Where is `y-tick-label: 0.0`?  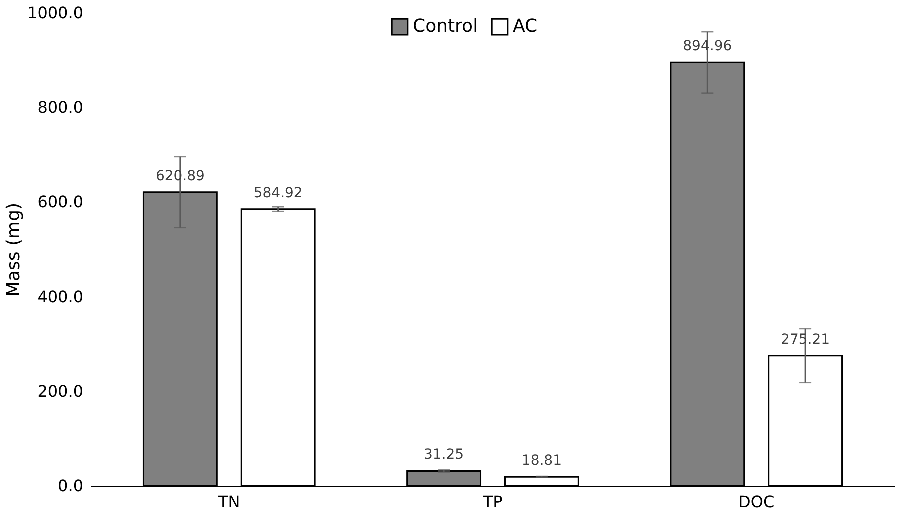
y-tick-label: 0.0 is located at coordinates (71, 486).